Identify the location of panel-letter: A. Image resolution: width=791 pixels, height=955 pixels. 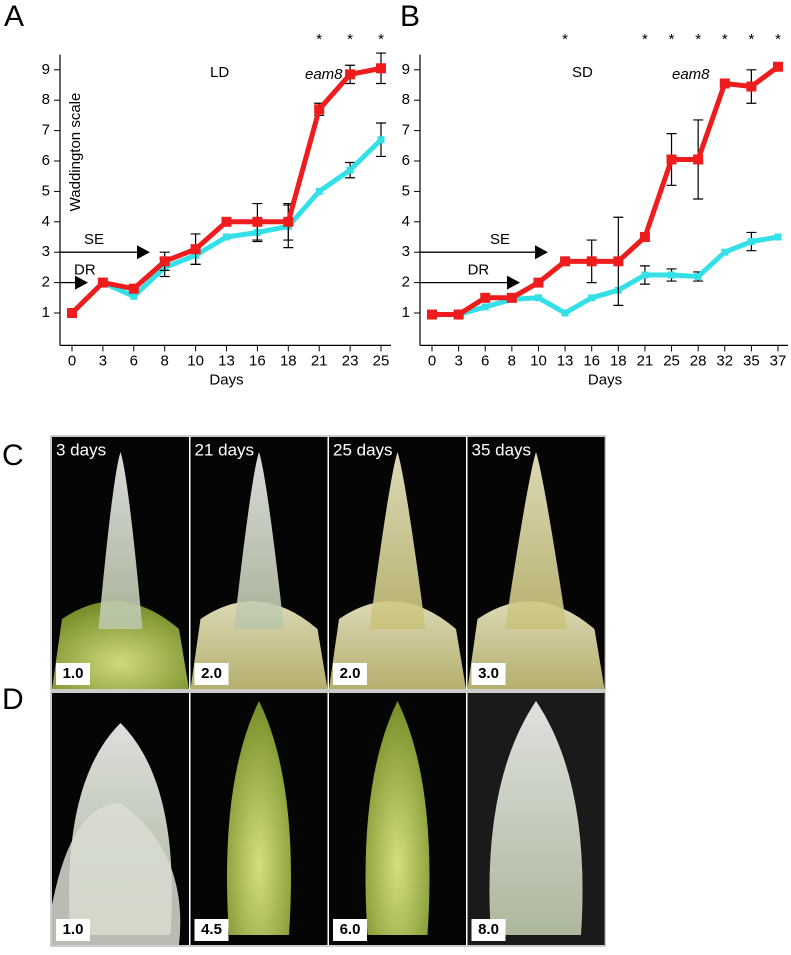
(14, 16).